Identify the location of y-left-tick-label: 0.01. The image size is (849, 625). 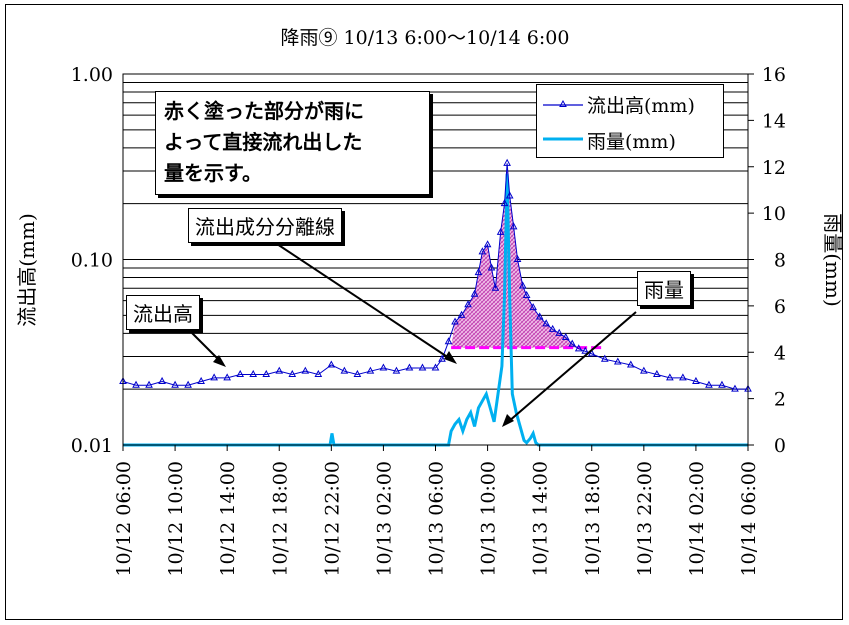
(92, 446).